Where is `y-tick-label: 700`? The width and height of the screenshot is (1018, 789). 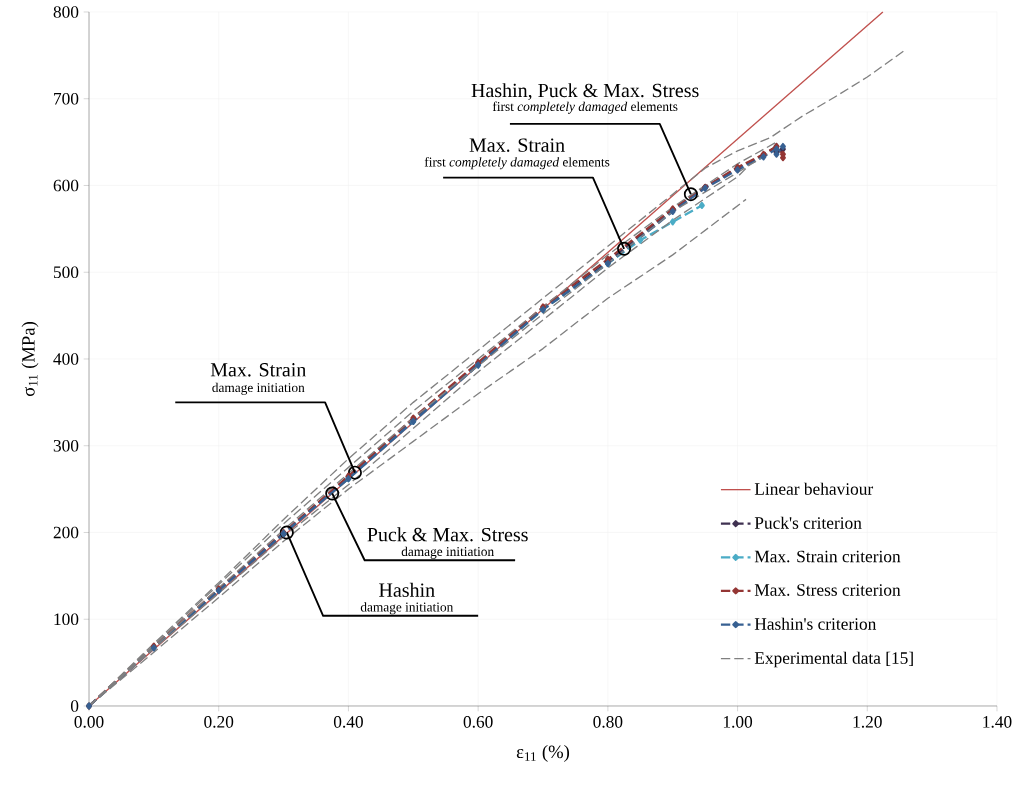 y-tick-label: 700 is located at coordinates (66, 98).